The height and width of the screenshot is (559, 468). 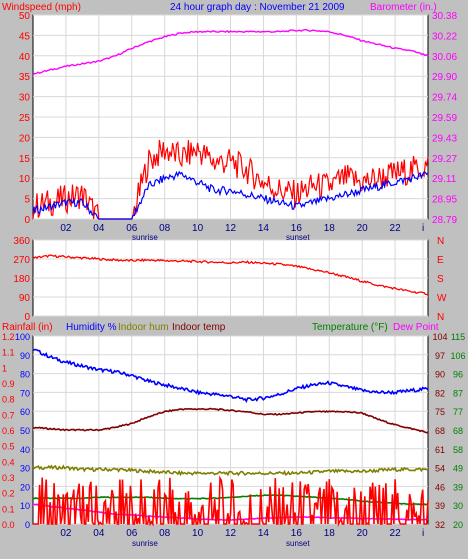 What do you see at coordinates (8, 447) in the screenshot?
I see `rain-tick-5: 0.5` at bounding box center [8, 447].